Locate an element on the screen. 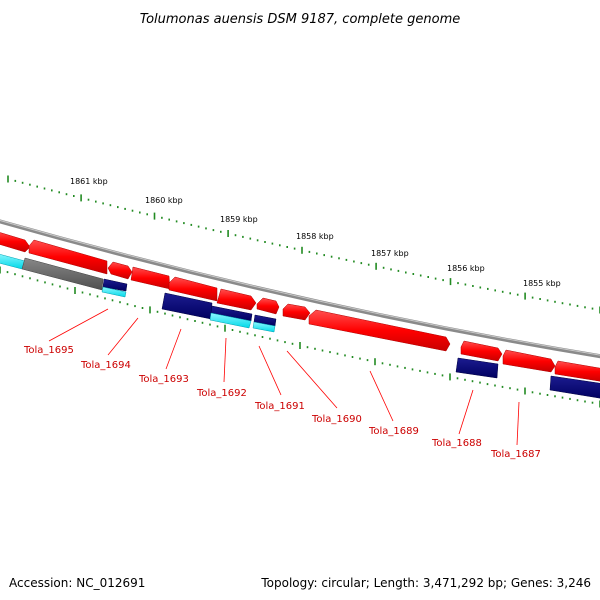  gene-callout-tola-1690: Tola_1690 is located at coordinates (324, 387).